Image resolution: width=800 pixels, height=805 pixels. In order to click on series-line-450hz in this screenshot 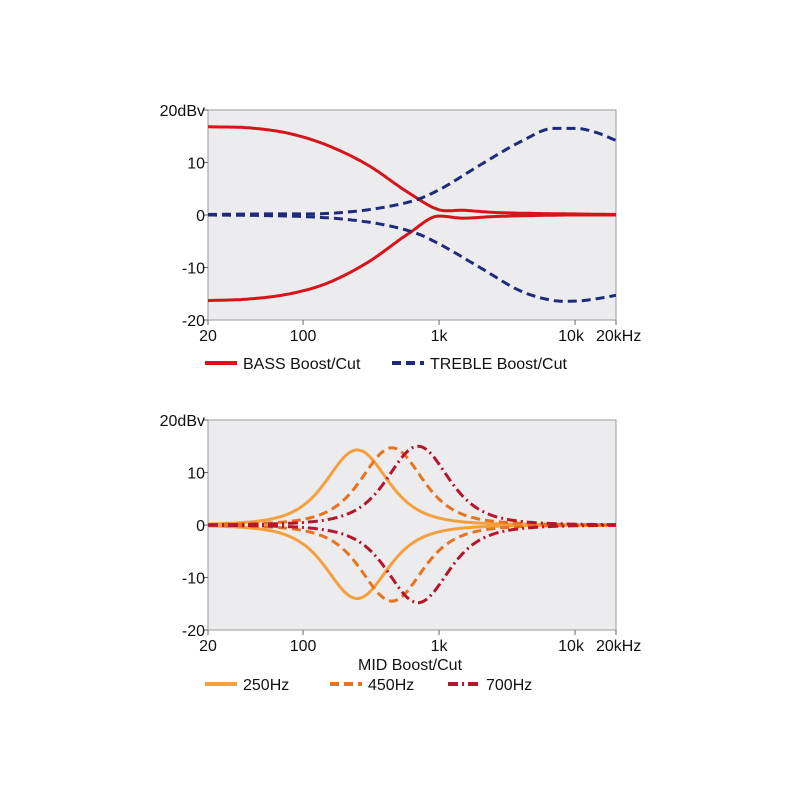, I will do `click(412, 563)`.